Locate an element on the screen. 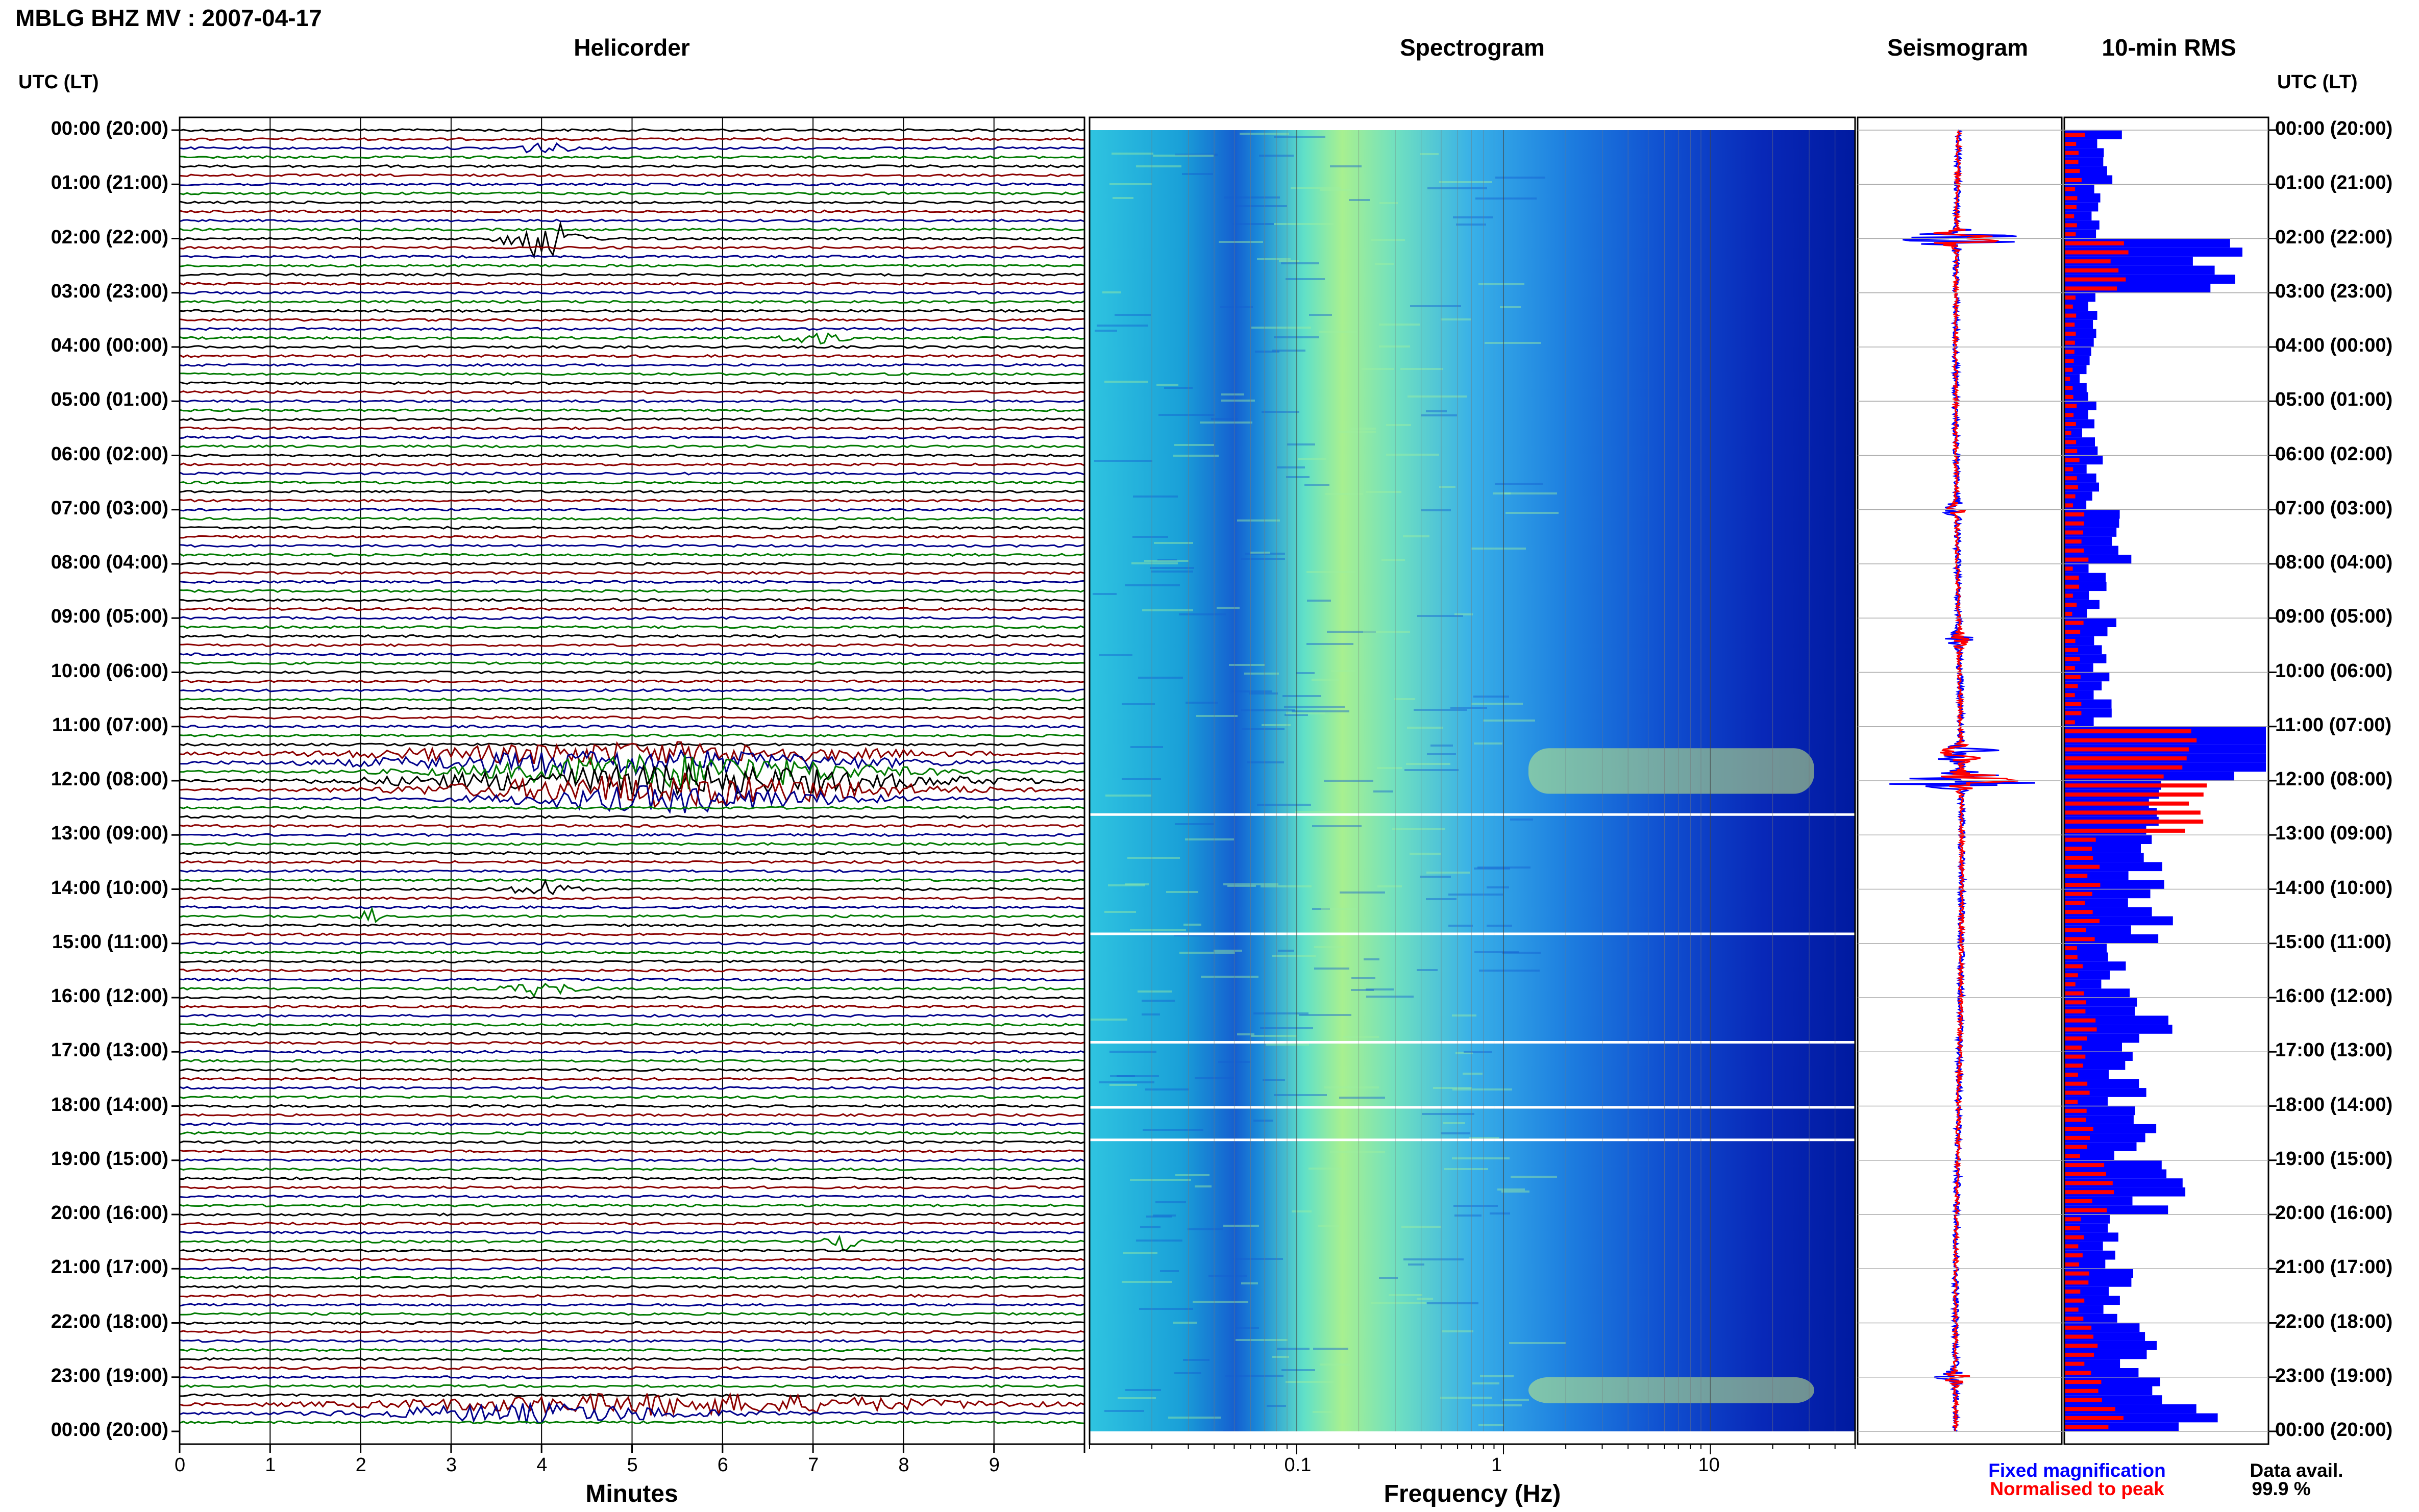 The image size is (2419, 1512). helicorder-title: Helicorder is located at coordinates (632, 47).